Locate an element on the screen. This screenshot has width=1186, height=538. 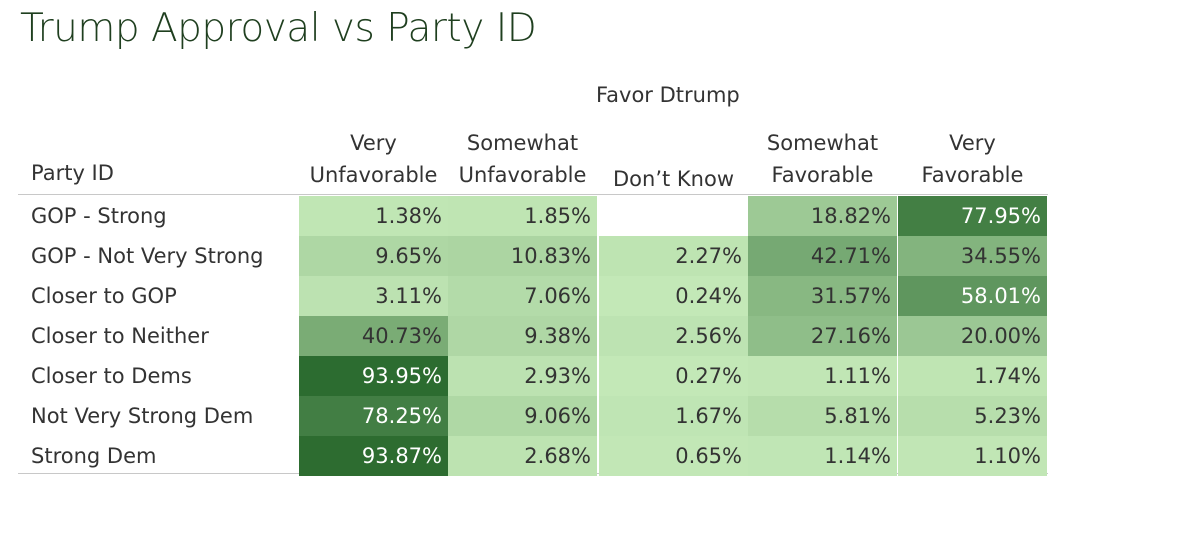
heatmap-cell: 93.87% is located at coordinates (373, 456).